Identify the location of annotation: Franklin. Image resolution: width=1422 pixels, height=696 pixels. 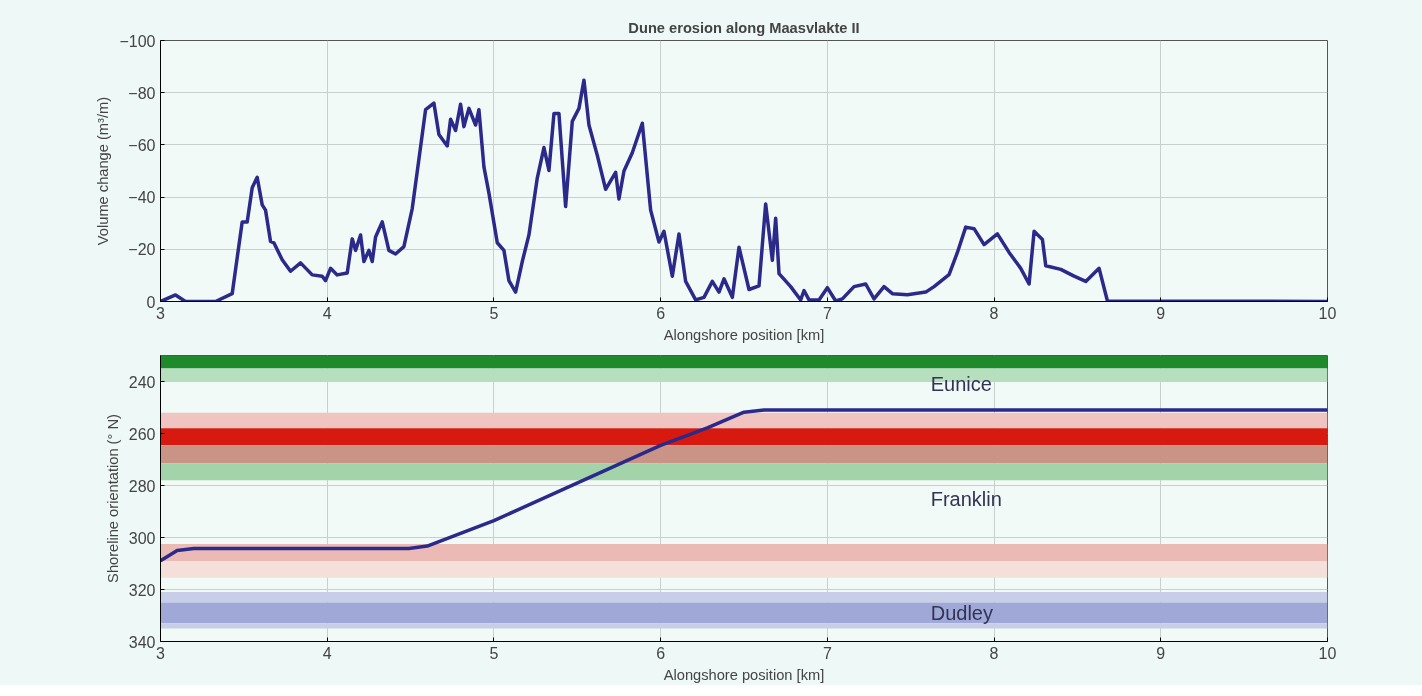
(966, 498).